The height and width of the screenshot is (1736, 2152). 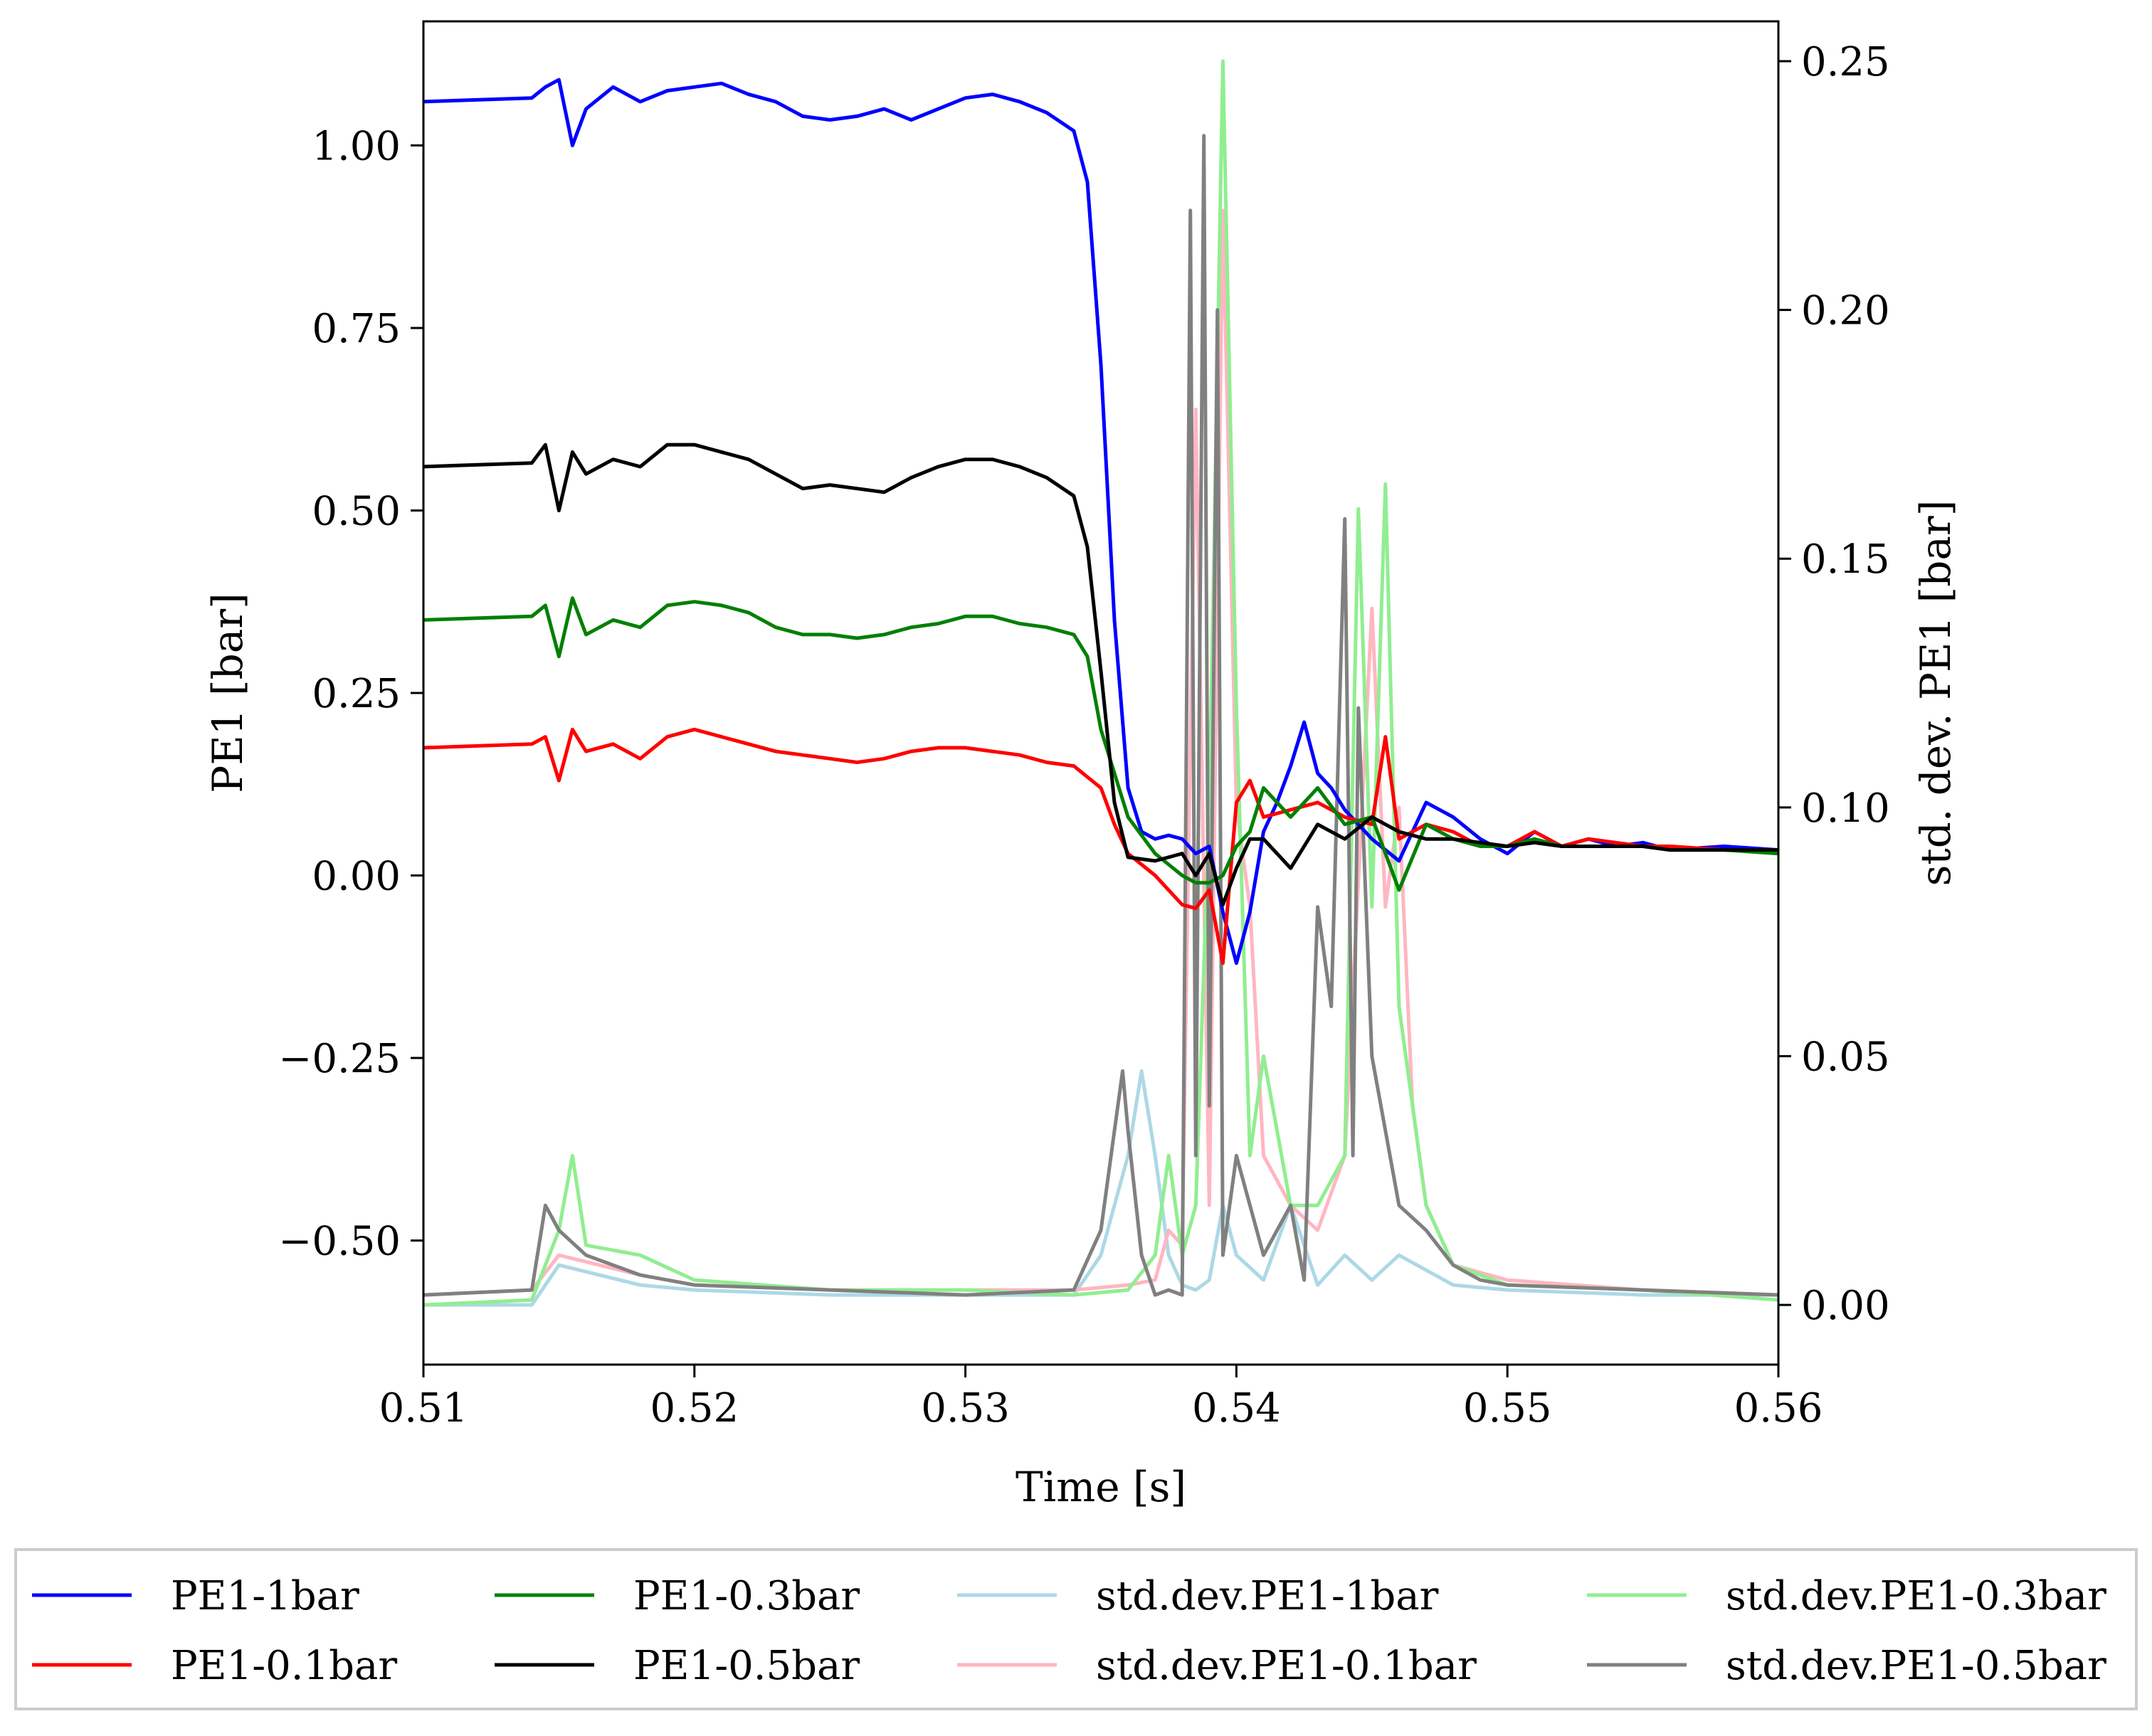 I want to click on y-tick-label: 0.25, so click(x=357, y=694).